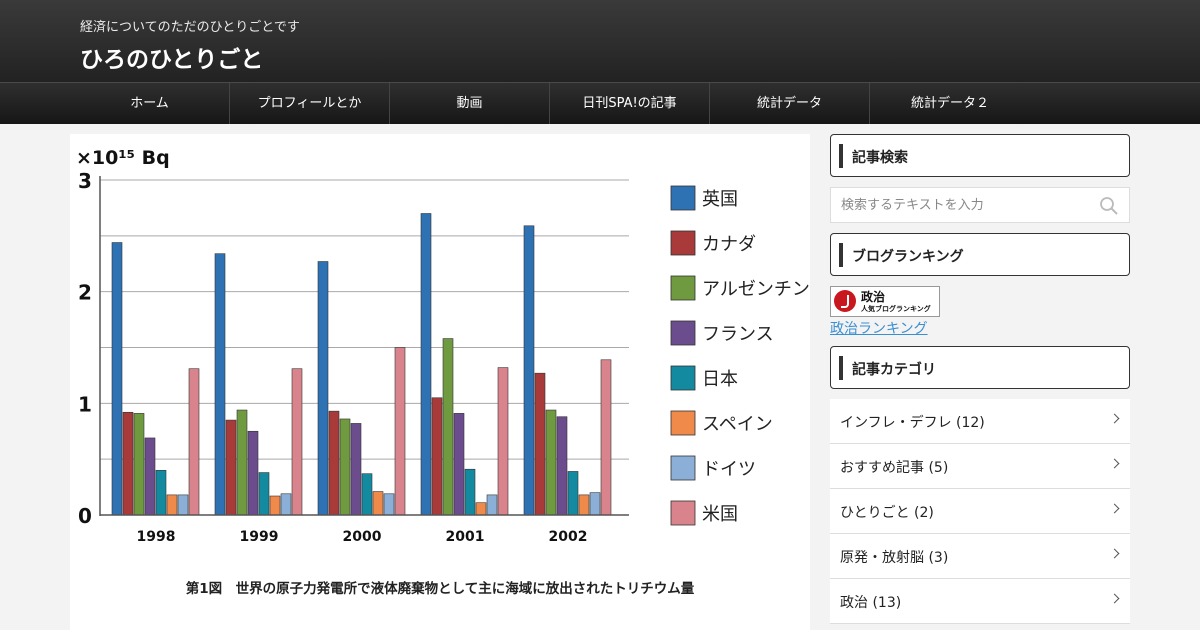 Image resolution: width=1200 pixels, height=630 pixels. Describe the element at coordinates (949, 103) in the screenshot. I see `nav-item-statistics-2: 統計データ２` at that location.